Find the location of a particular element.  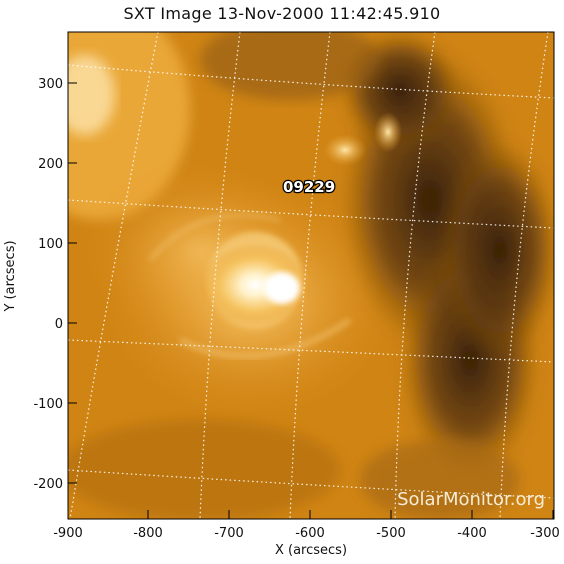

y-axis-title: Y (arcsecs) is located at coordinates (10, 276).